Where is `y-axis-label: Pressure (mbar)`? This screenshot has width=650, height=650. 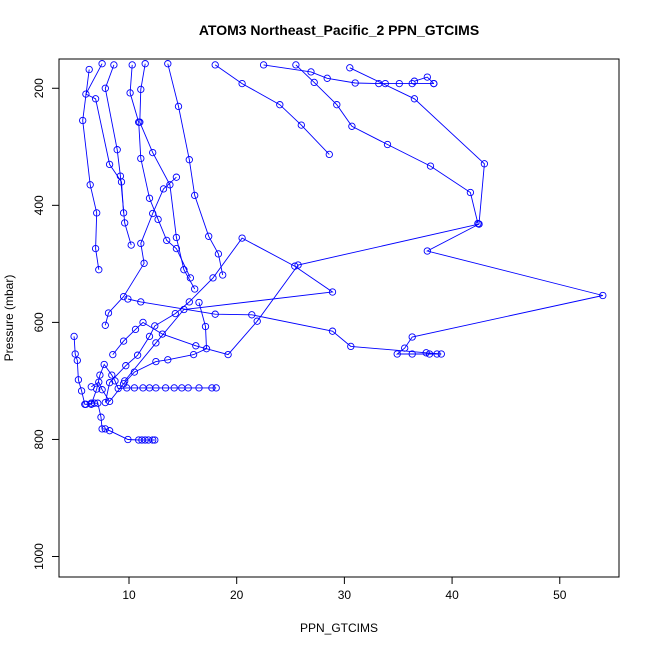
y-axis-label: Pressure (mbar) is located at coordinates (9, 318).